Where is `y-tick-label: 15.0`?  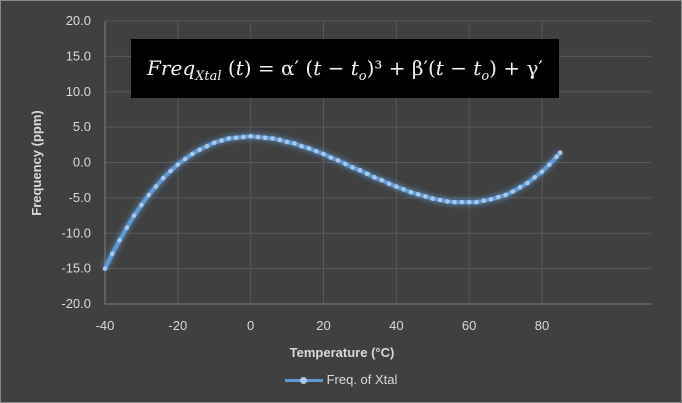
y-tick-label: 15.0 is located at coordinates (78, 55).